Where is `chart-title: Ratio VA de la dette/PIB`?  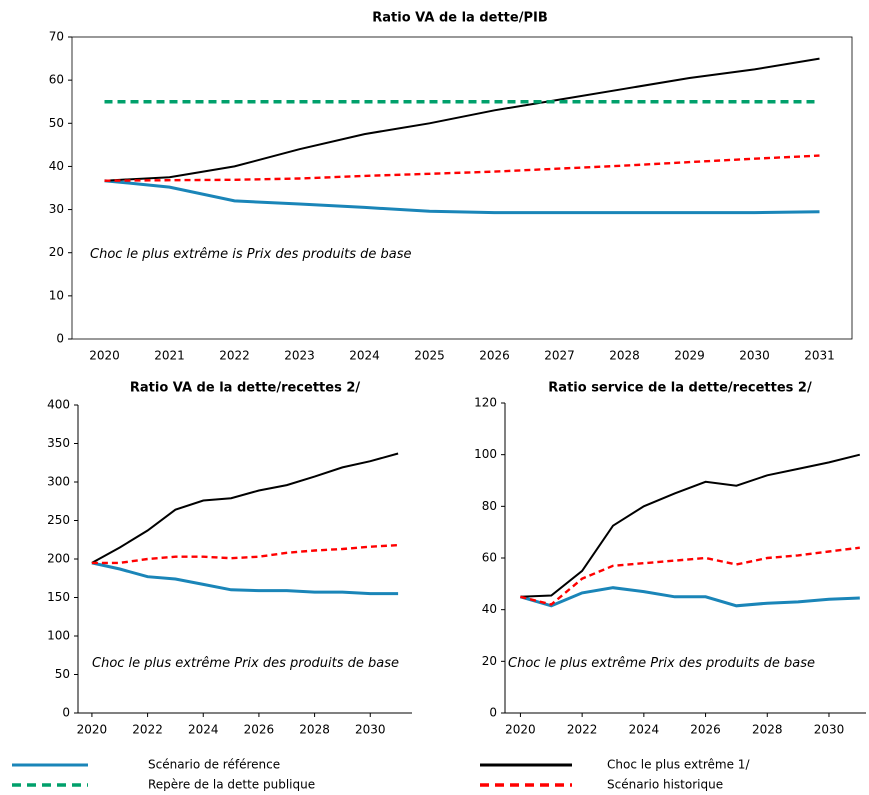
chart-title: Ratio VA de la dette/PIB is located at coordinates (459, 18).